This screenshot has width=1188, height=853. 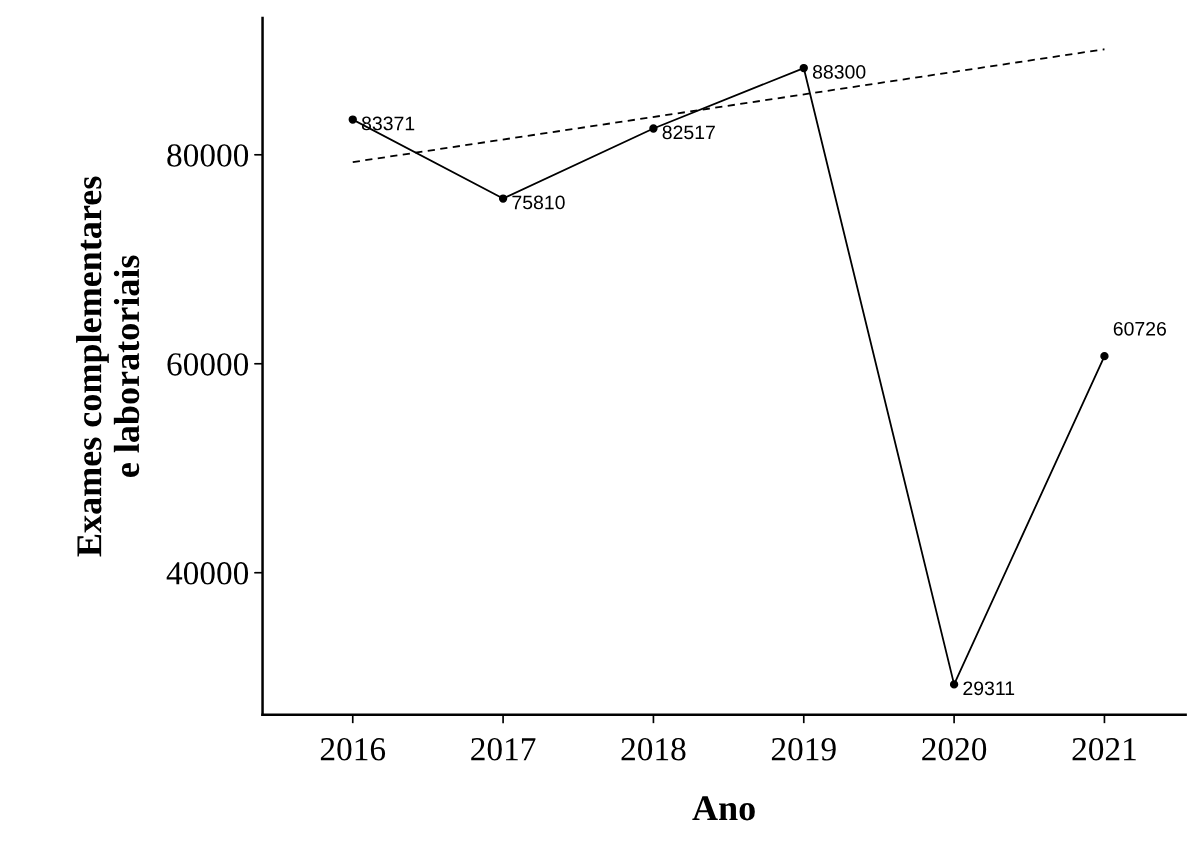 I want to click on x-axis-title: Ano, so click(x=723, y=808).